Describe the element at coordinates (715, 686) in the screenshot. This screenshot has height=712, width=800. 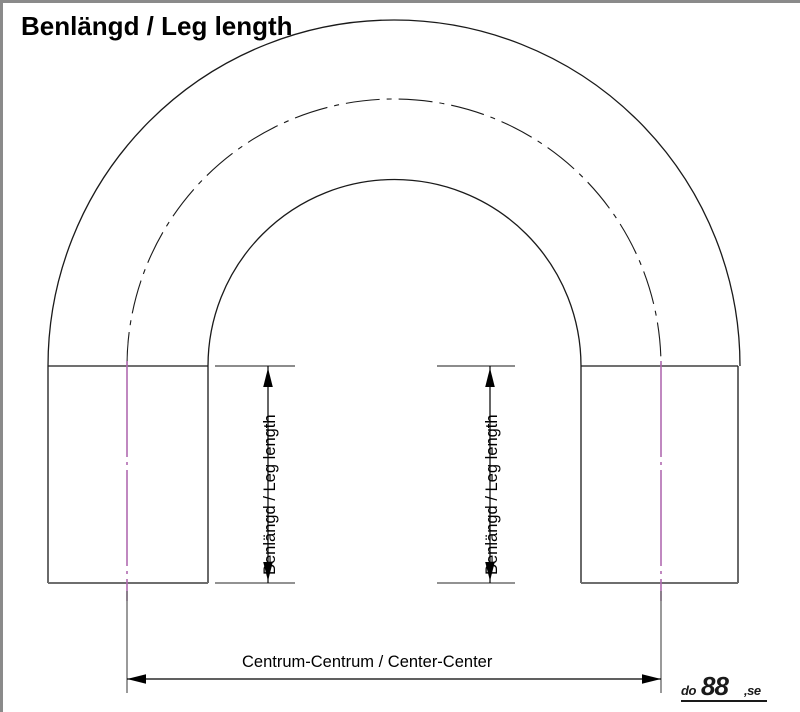
I see `logo-number-text: 88` at that location.